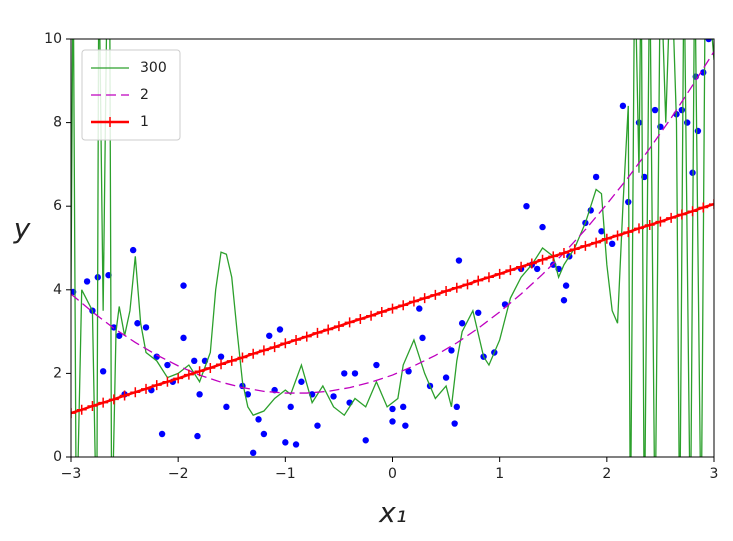 This screenshot has height=541, width=733. Describe the element at coordinates (392, 474) in the screenshot. I see `x-tick-label: 0` at that location.